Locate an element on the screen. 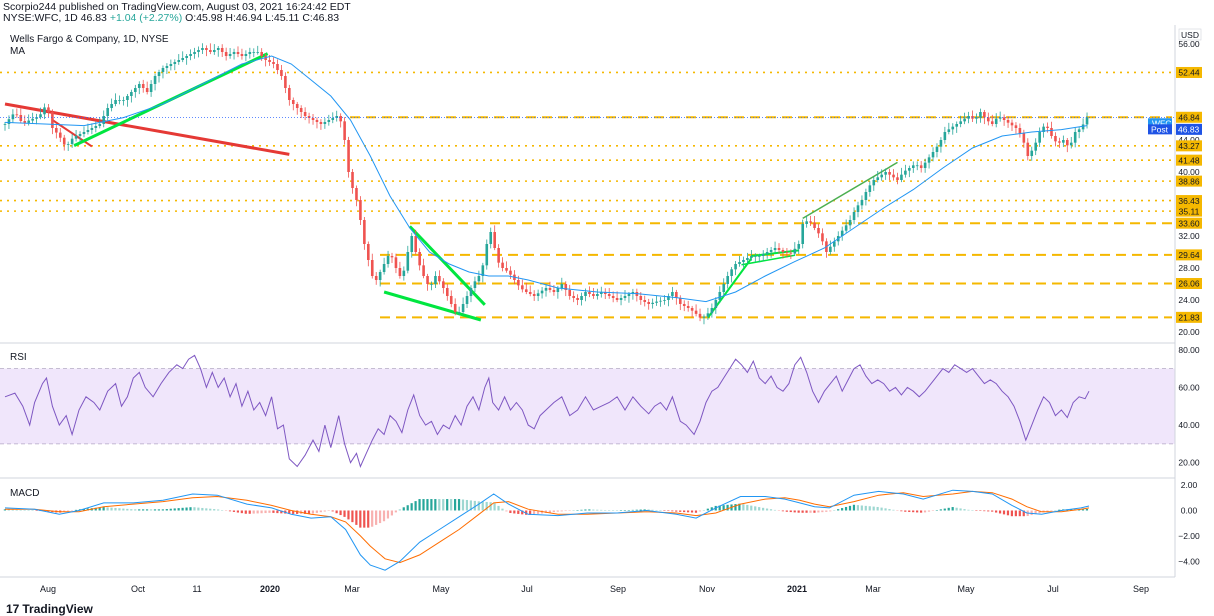  price-tick-label: 24.00 is located at coordinates (1189, 300).